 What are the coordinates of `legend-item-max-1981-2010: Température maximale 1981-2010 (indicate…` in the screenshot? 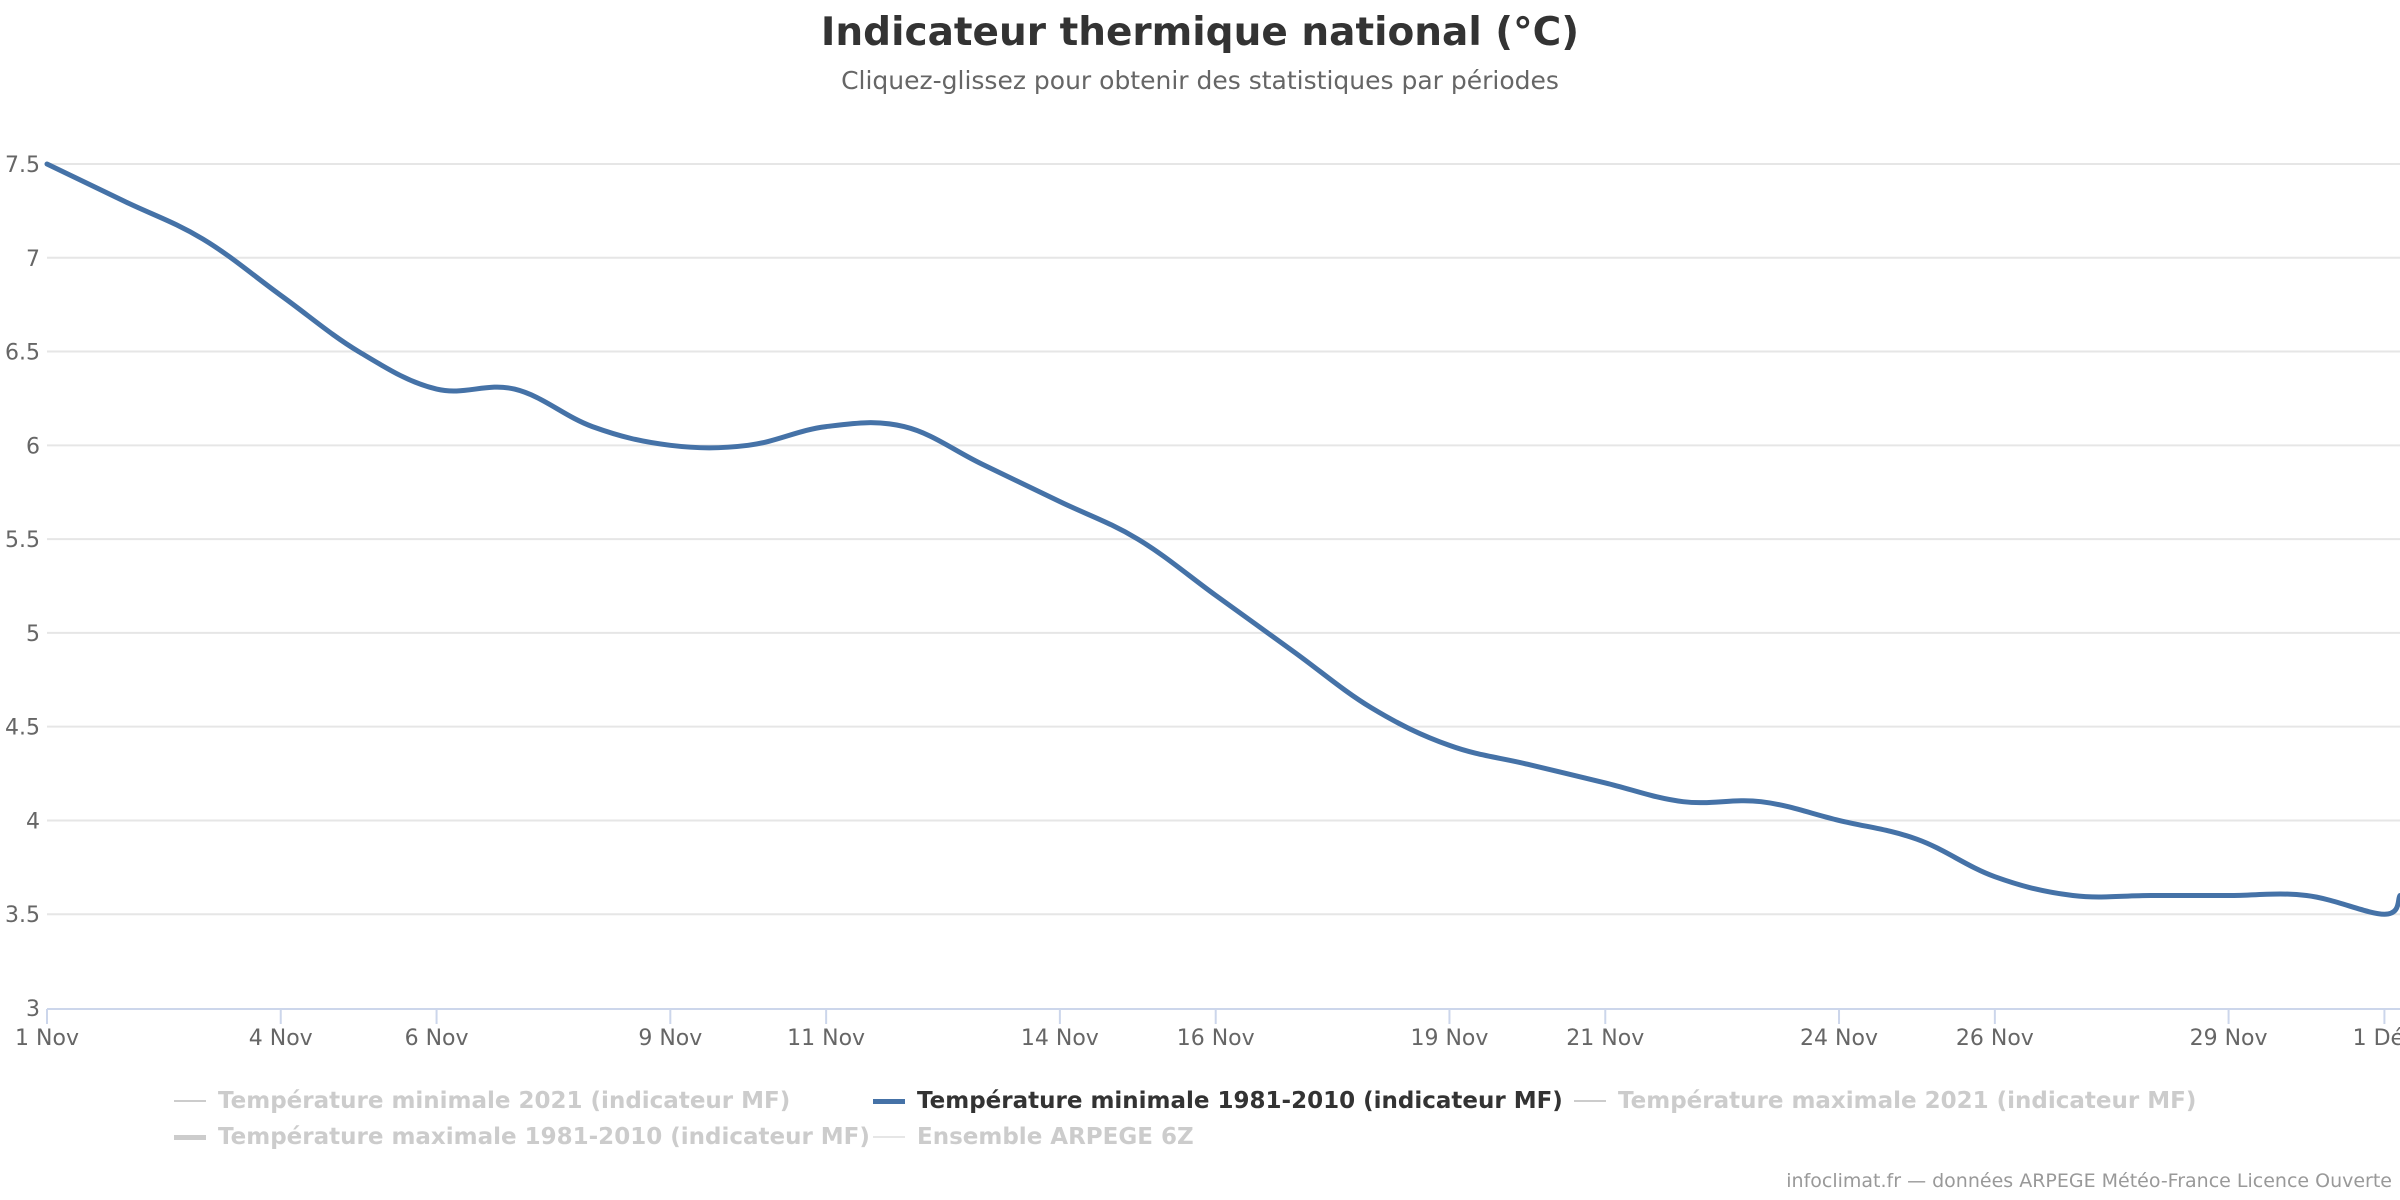 It's located at (522, 1137).